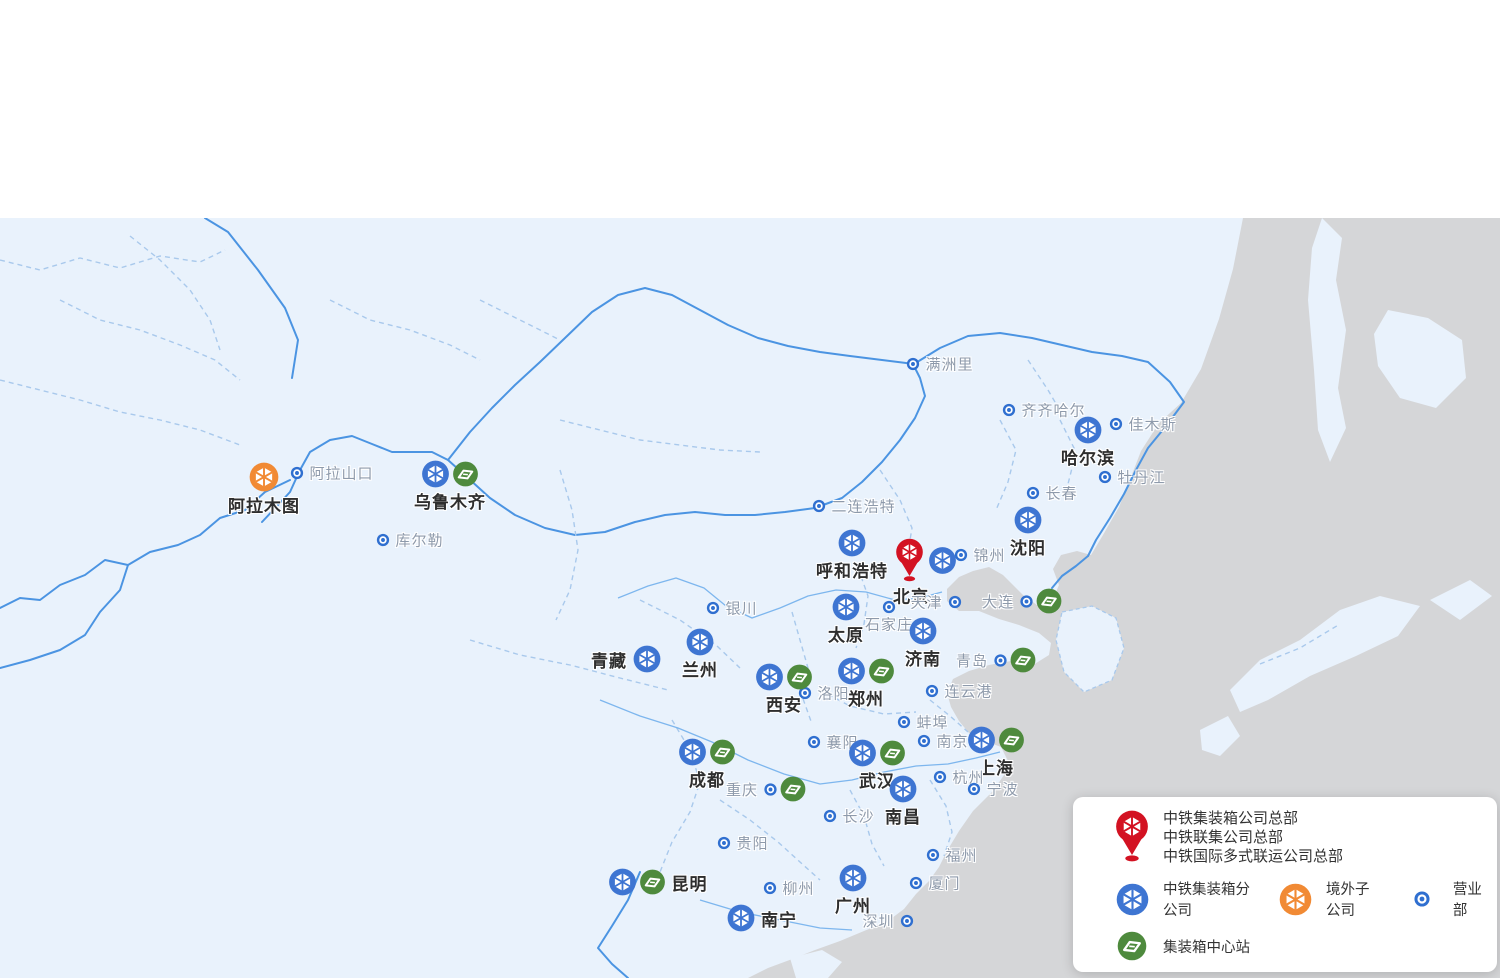 This screenshot has width=1500, height=978. Describe the element at coordinates (924, 722) in the screenshot. I see `city-bengbu: 蚌埠` at that location.